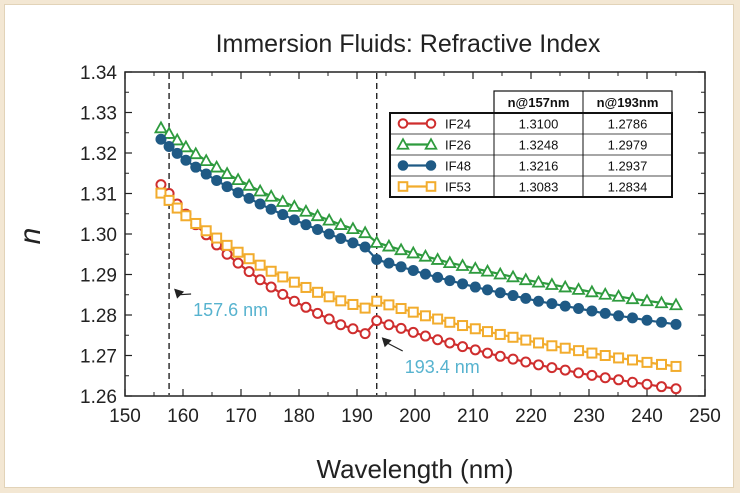 The image size is (740, 493). What do you see at coordinates (458, 166) in the screenshot?
I see `legend-series-name: IF48` at bounding box center [458, 166].